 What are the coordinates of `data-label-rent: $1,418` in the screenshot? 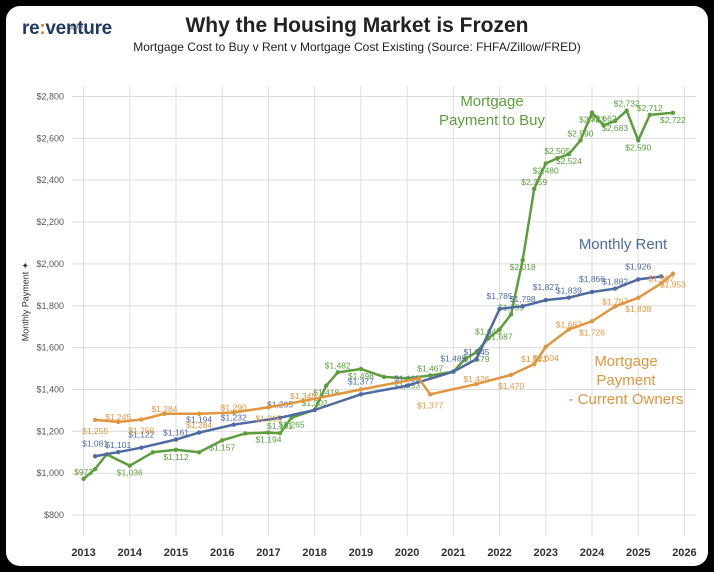 It's located at (407, 379).